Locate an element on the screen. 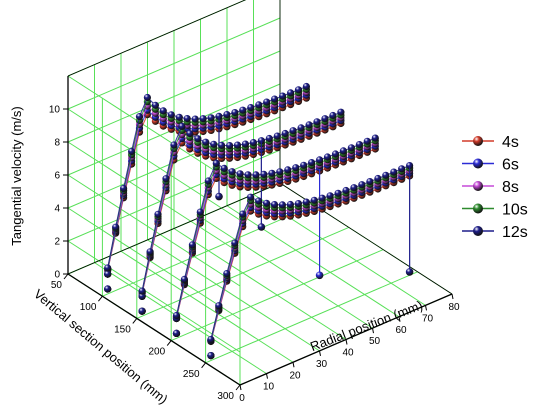 Image resolution: width=550 pixels, height=410 pixels. y-tick-label: 80 is located at coordinates (454, 307).